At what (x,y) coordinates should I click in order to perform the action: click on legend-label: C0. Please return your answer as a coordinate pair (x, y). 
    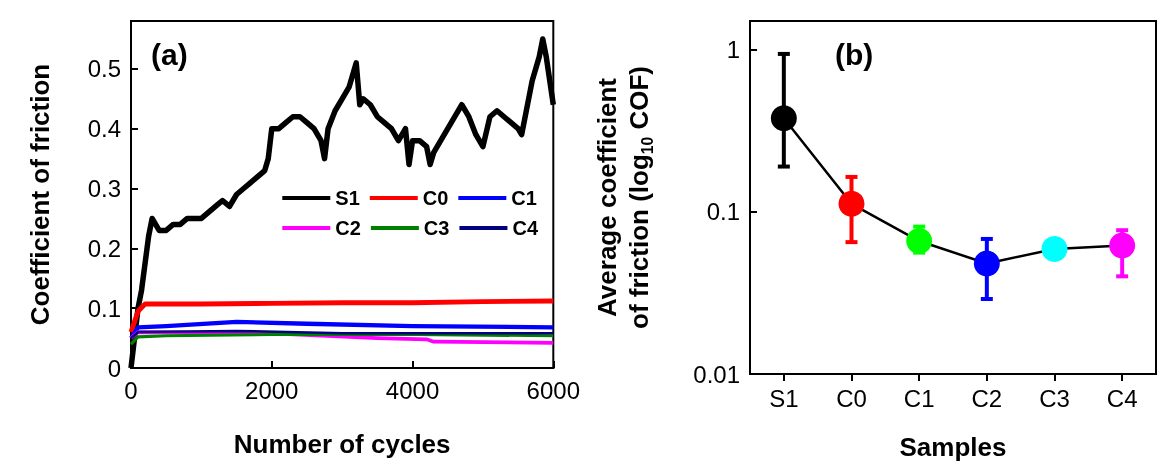
    Looking at the image, I should click on (435, 198).